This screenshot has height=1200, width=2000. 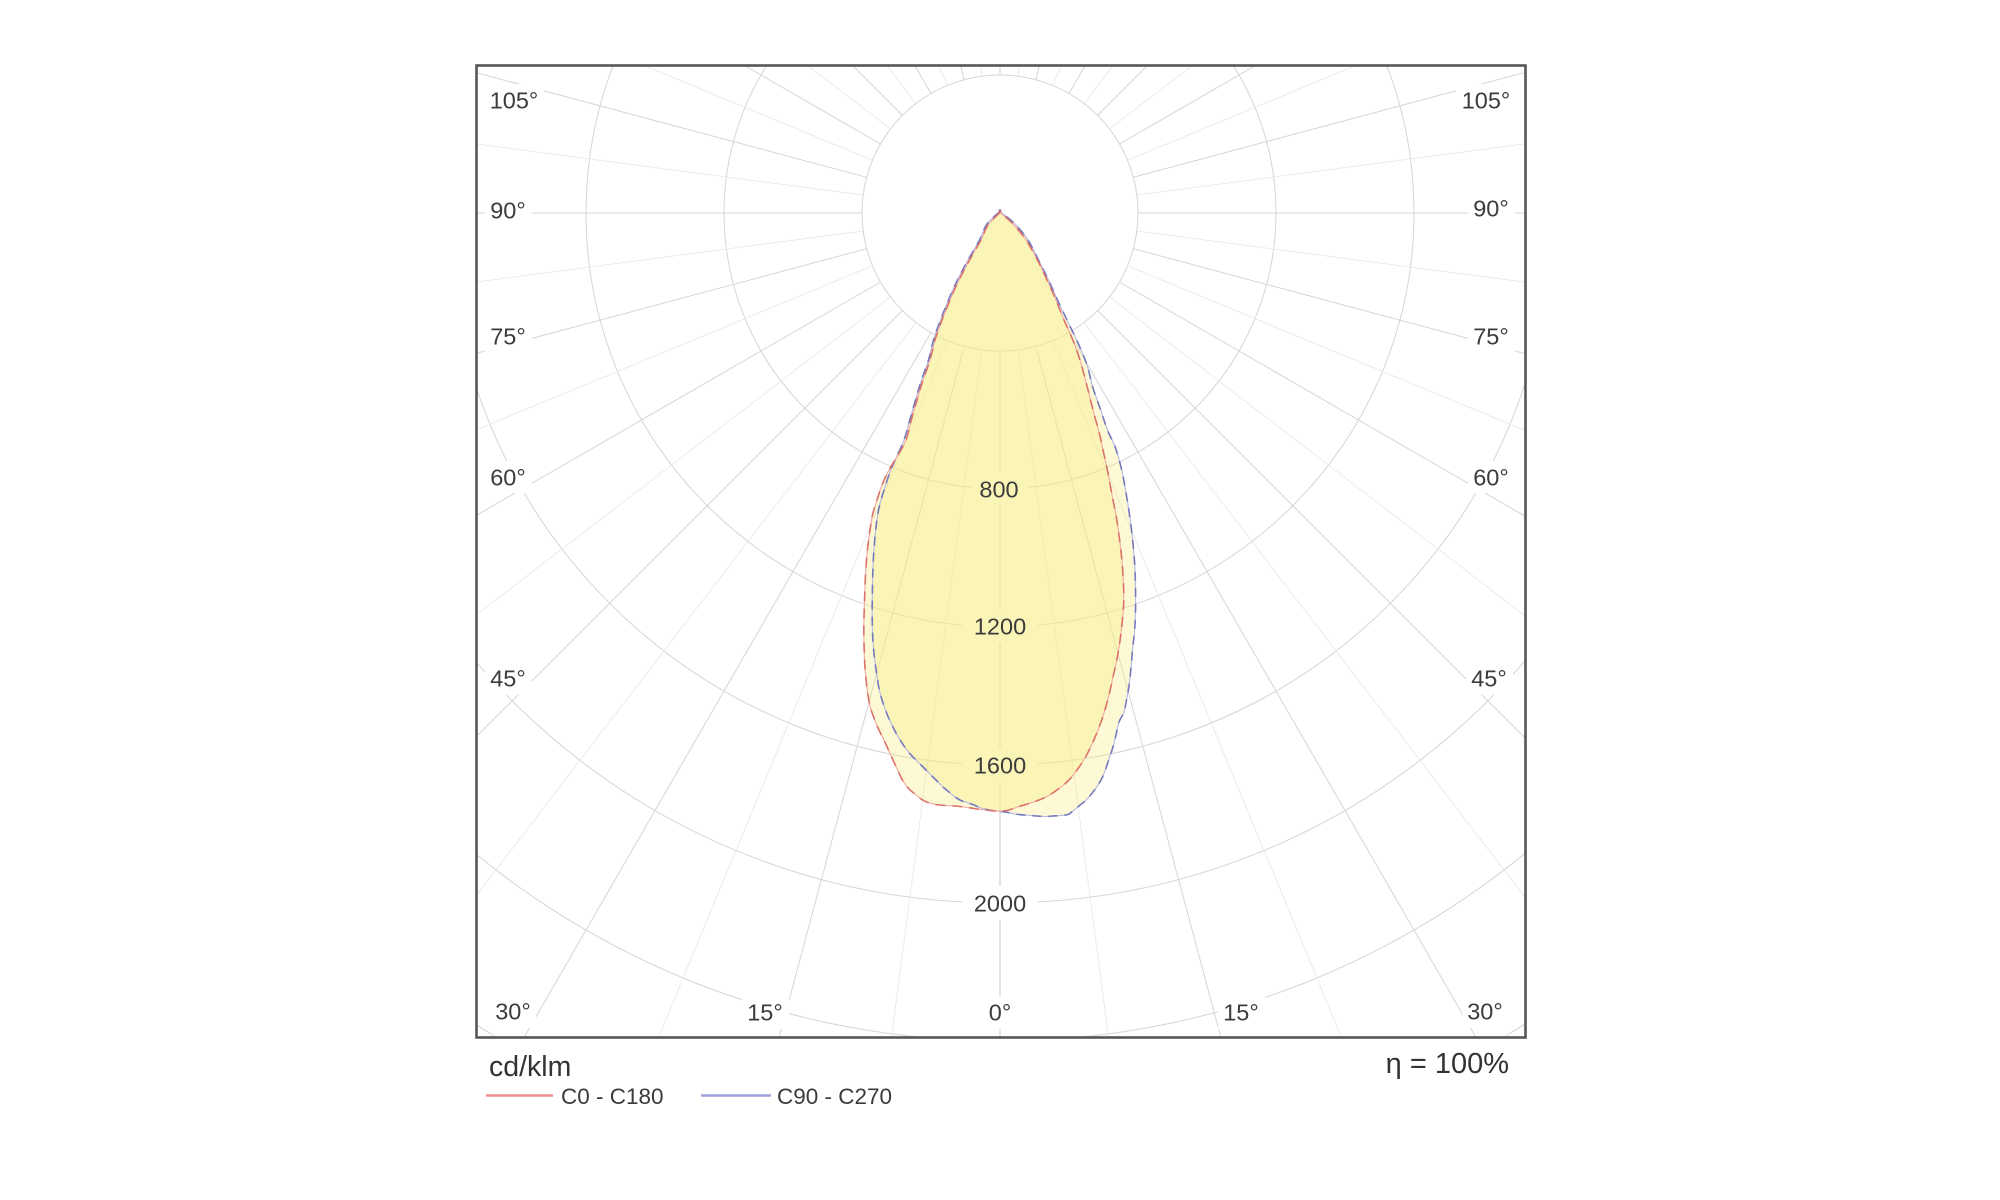 What do you see at coordinates (1000, 766) in the screenshot?
I see `svg-text: 1600` at bounding box center [1000, 766].